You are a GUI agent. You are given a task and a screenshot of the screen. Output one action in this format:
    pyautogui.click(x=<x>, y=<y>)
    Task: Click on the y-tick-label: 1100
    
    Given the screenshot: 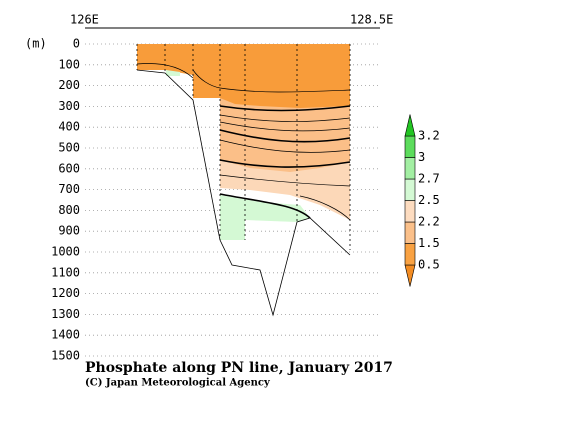 What is the action you would take?
    pyautogui.click(x=65, y=272)
    